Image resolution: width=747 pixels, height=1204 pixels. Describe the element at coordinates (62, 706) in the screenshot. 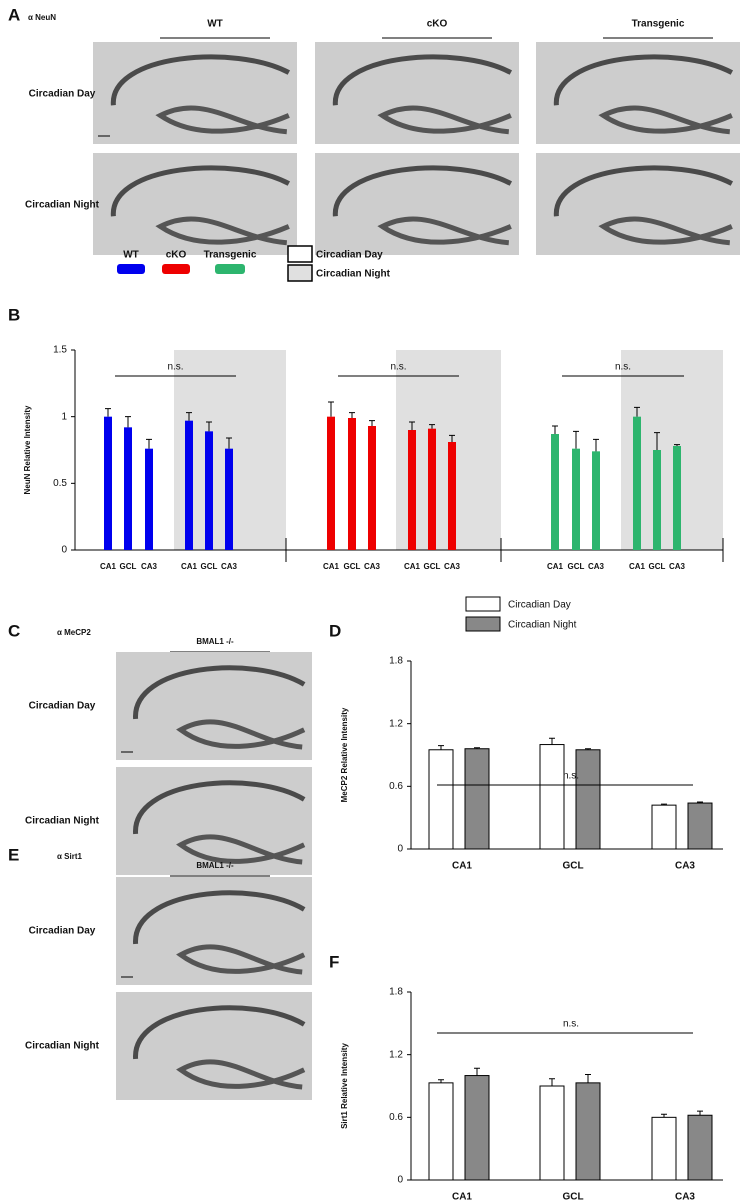

I see `row-label: Circadian Day` at that location.